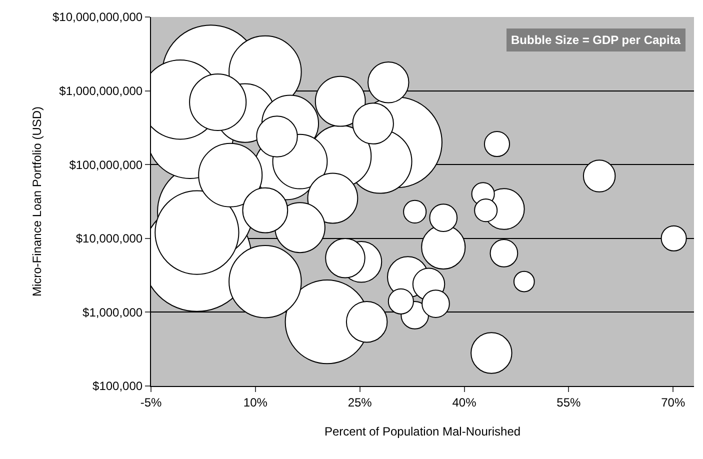 The height and width of the screenshot is (459, 703). What do you see at coordinates (596, 40) in the screenshot?
I see `annotation: Bubble Size = GDP per Capita` at bounding box center [596, 40].